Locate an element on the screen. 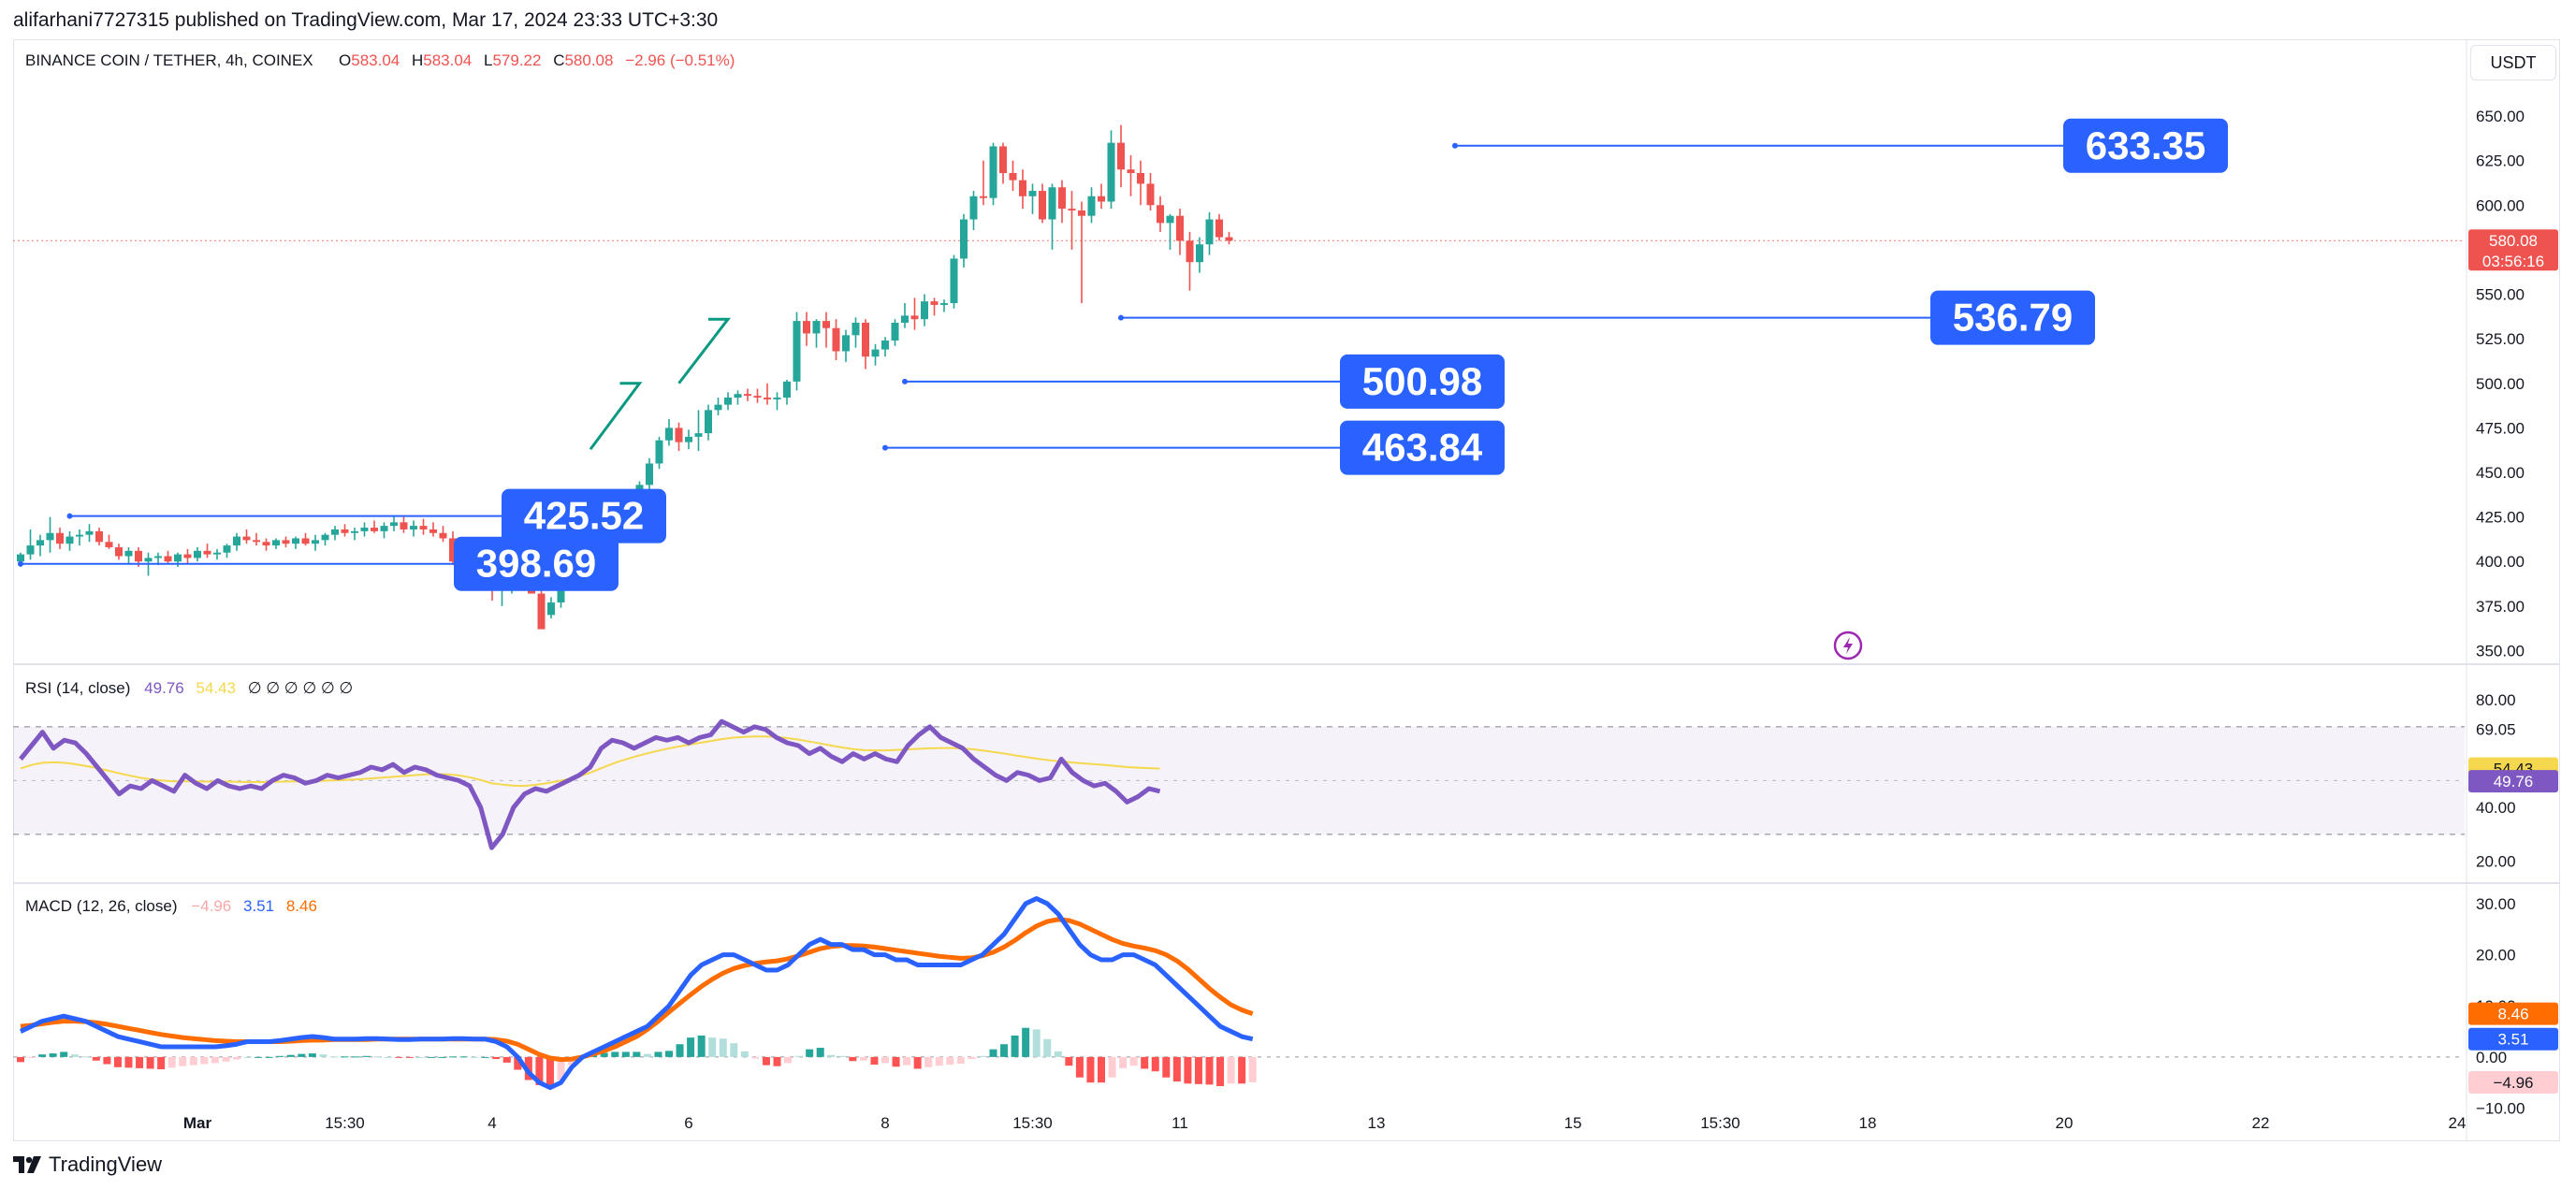  lightning-icon is located at coordinates (1848, 645).